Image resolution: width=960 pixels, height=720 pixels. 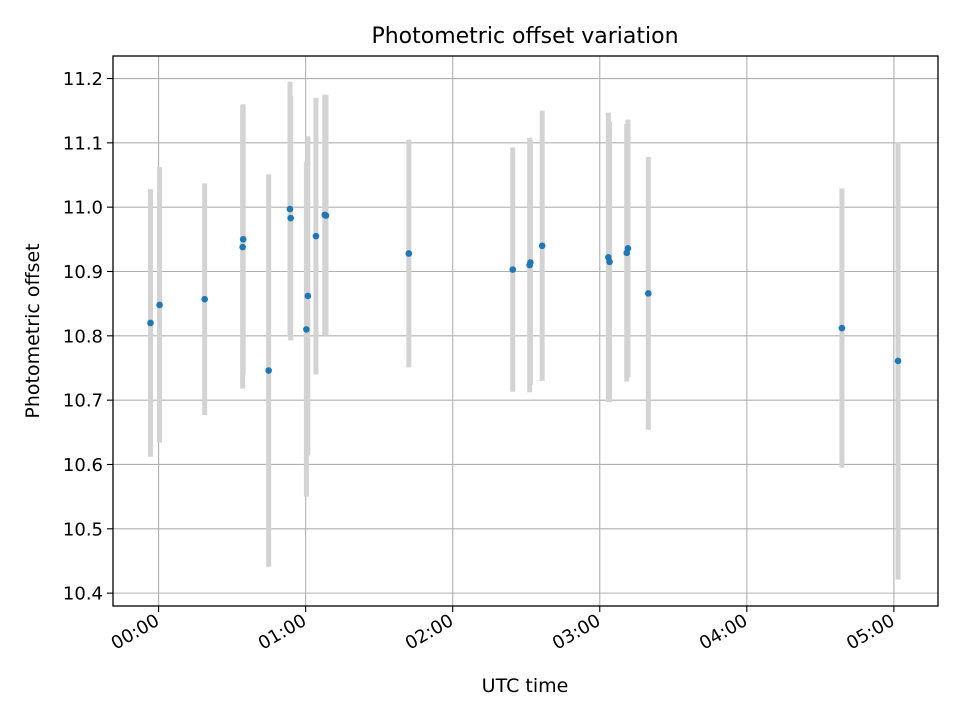 What do you see at coordinates (525, 686) in the screenshot?
I see `x-axis-label: UTC time` at bounding box center [525, 686].